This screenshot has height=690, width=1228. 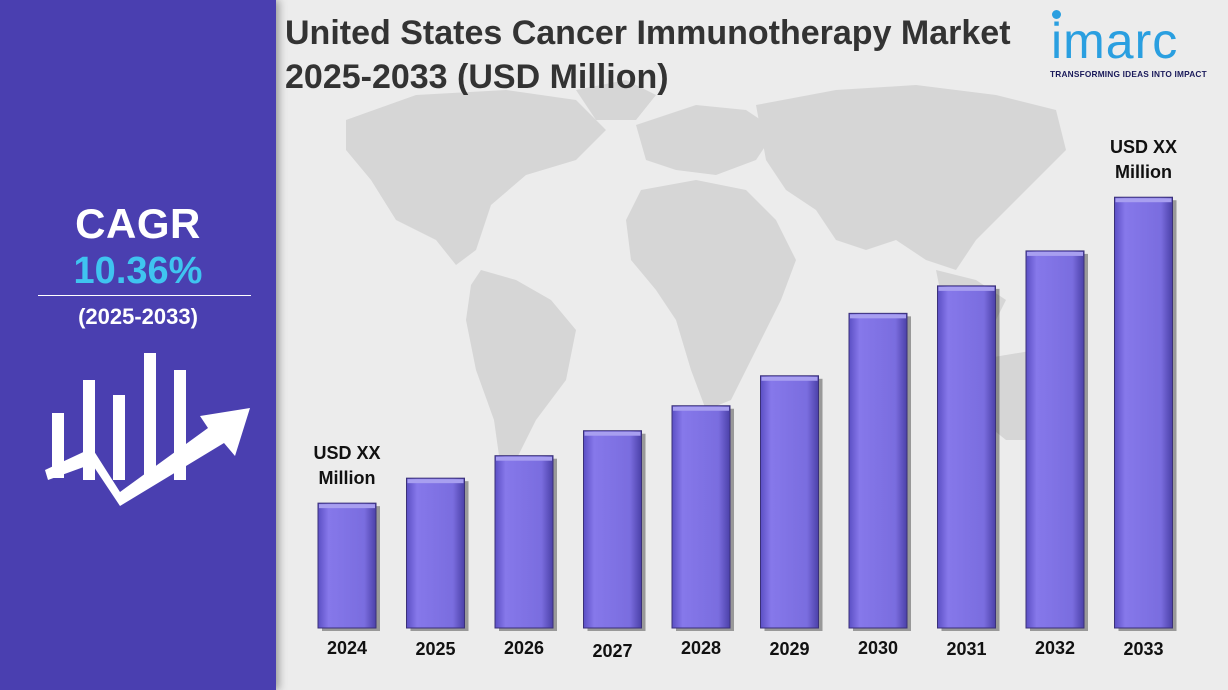 What do you see at coordinates (1143, 412) in the screenshot?
I see `bar-2033` at bounding box center [1143, 412].